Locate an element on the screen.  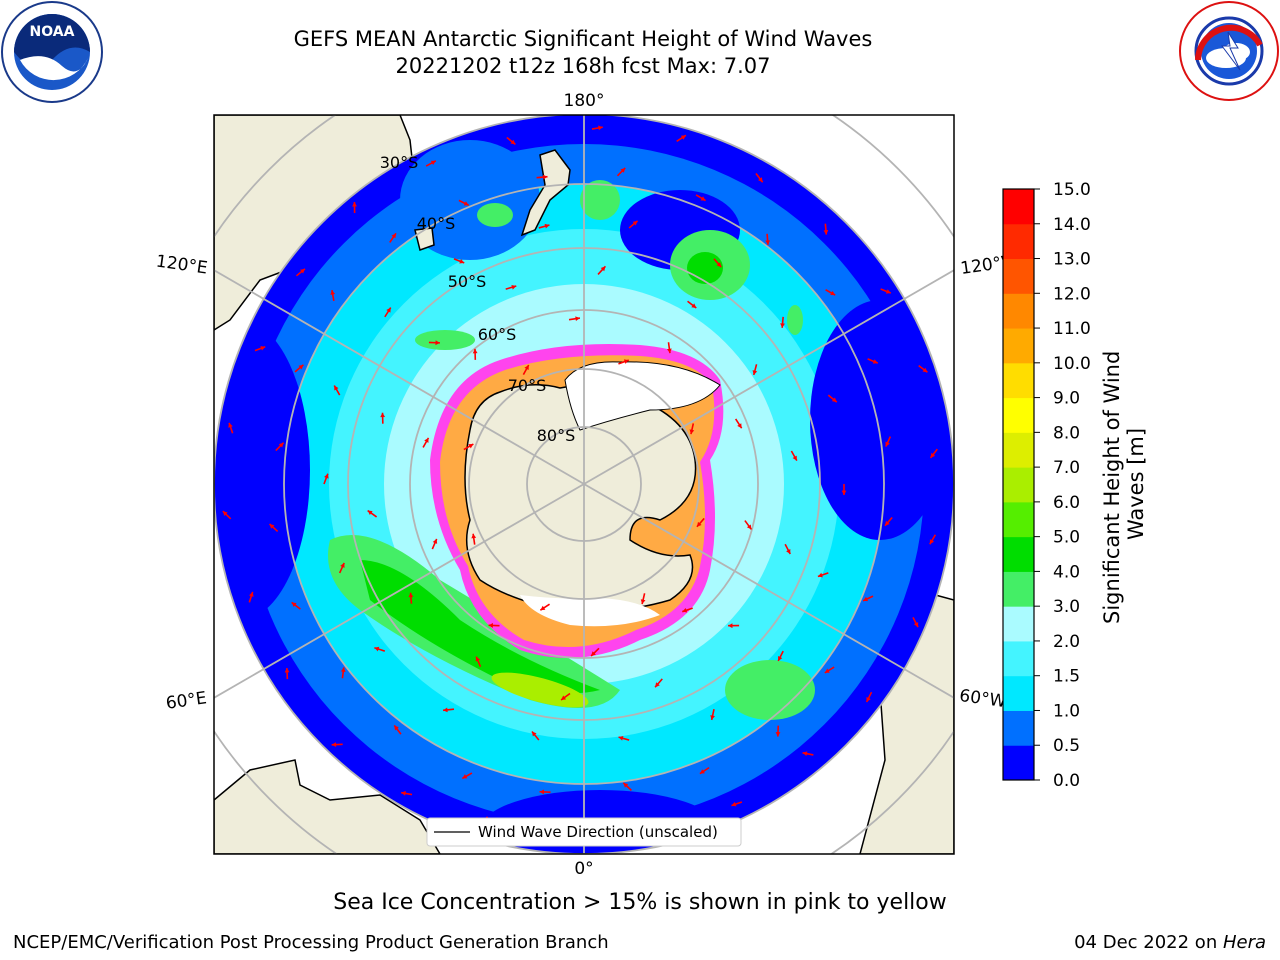
colorbar-label-line1: Significant Height of Wind is located at coordinates (1112, 487).